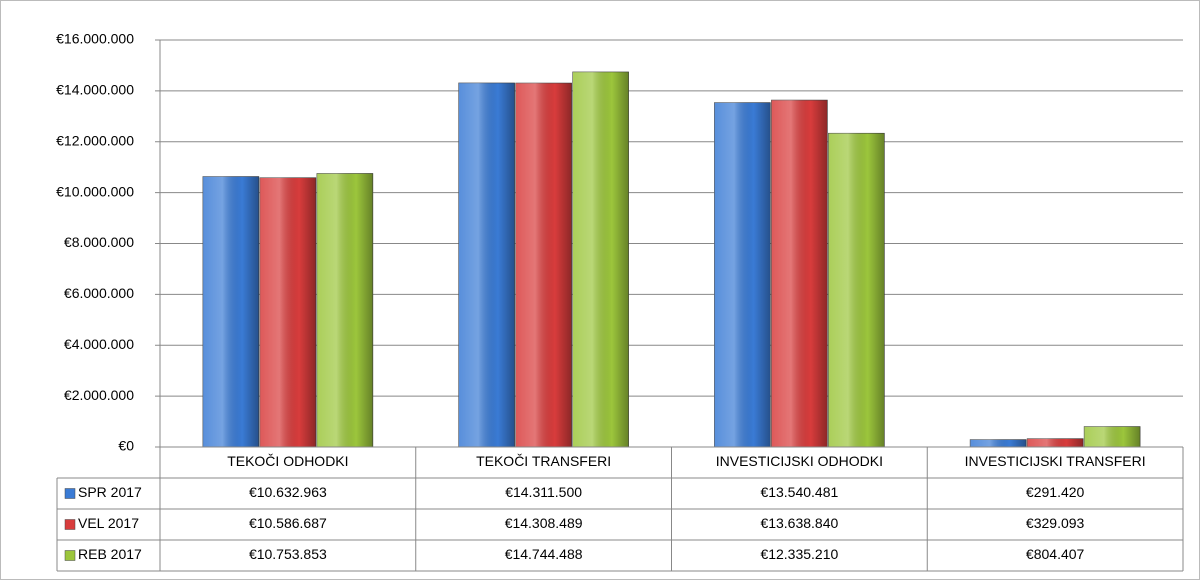 This screenshot has width=1201, height=581. I want to click on x-tick-label: TEKOČI TRANSFERI, so click(543, 461).